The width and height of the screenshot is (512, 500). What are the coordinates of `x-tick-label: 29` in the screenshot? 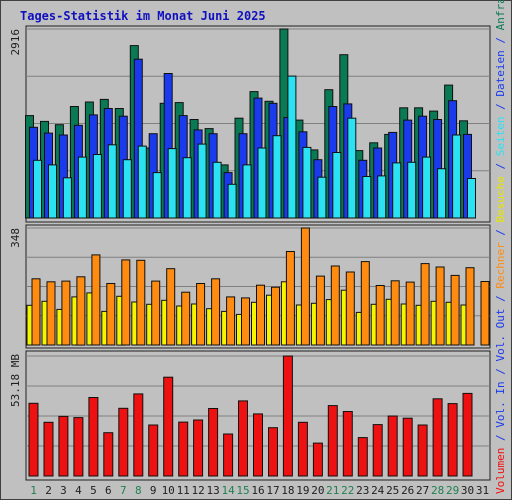 It's located at (452, 490).